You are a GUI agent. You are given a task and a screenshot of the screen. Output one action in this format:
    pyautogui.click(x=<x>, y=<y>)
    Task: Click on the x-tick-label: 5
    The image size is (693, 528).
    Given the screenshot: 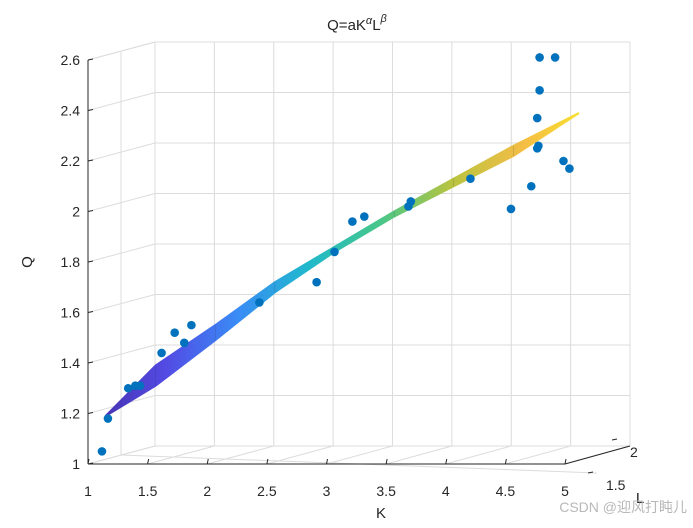 What is the action you would take?
    pyautogui.click(x=565, y=491)
    